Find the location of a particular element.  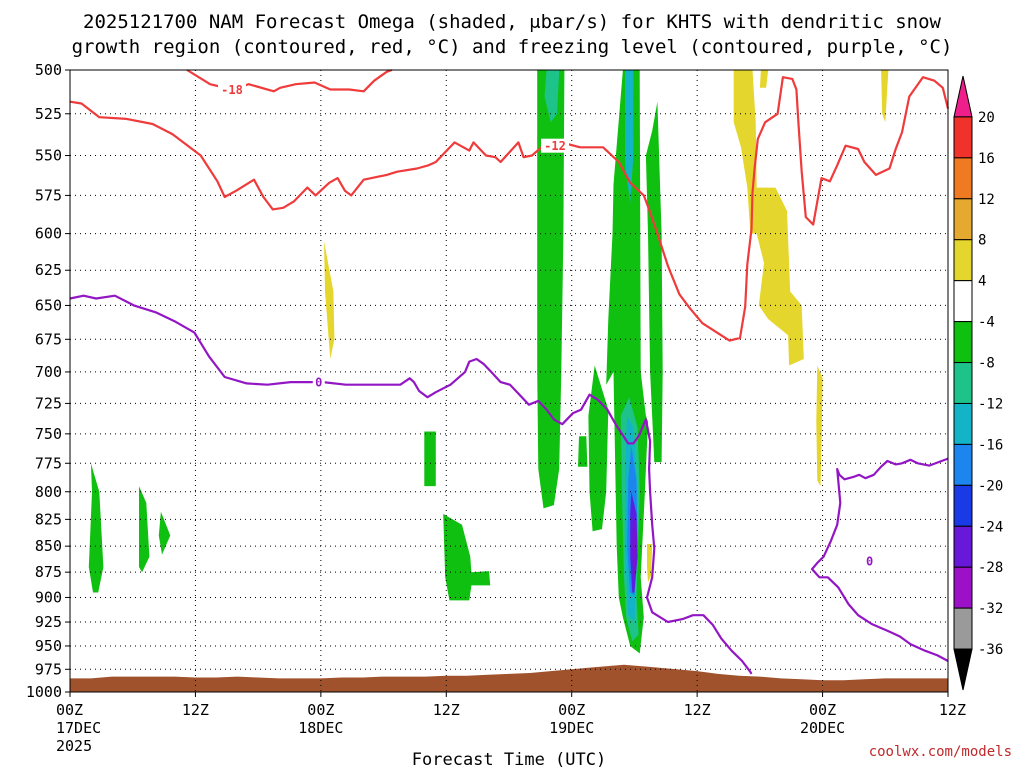

y-tick-label-675: 675 is located at coordinates (48, 339).